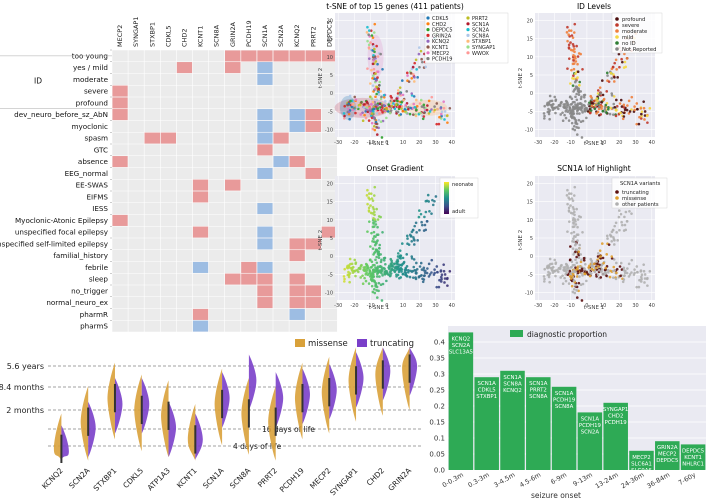 The height and width of the screenshot is (502, 709). What do you see at coordinates (481, 31) in the screenshot?
I see `tsne-main-legend-label: SCN2A` at bounding box center [481, 31].